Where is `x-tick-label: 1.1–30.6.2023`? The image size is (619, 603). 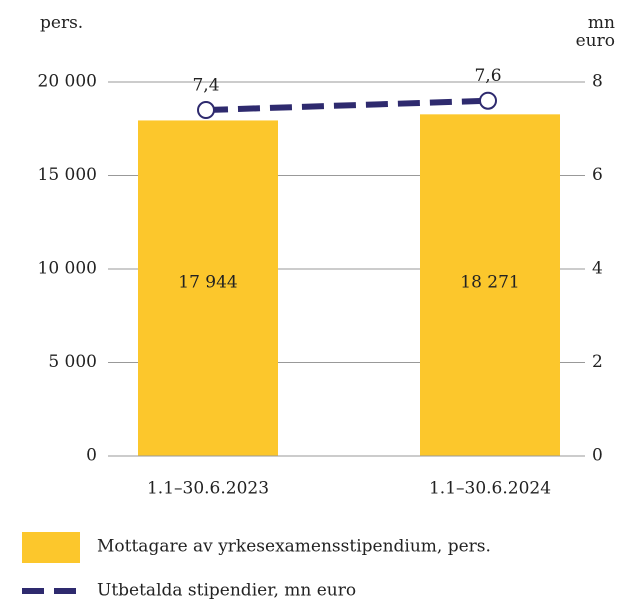 x-tick-label: 1.1–30.6.2023 is located at coordinates (208, 489).